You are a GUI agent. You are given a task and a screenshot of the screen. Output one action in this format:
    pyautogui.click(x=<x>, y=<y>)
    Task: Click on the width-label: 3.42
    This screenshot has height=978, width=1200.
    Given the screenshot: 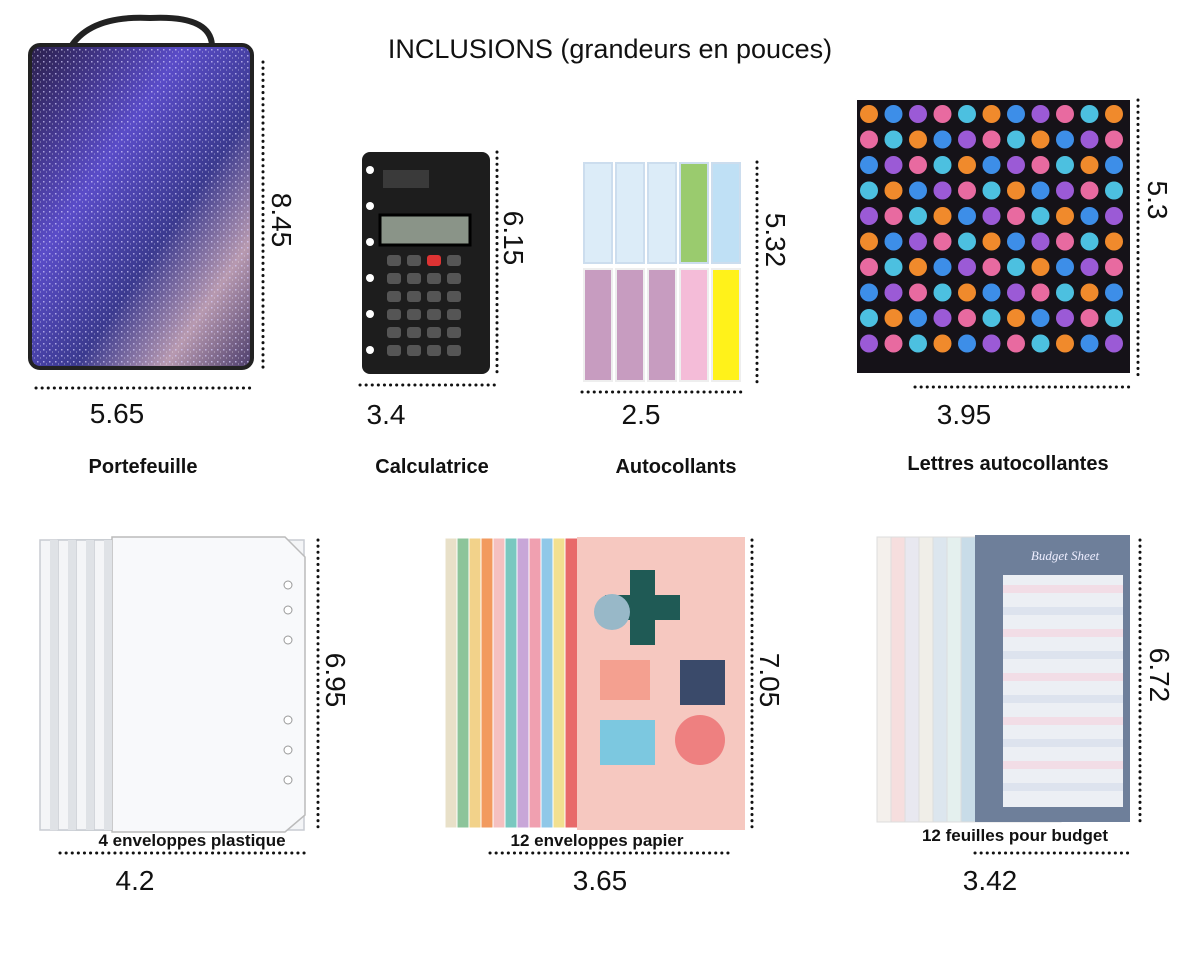 What is the action you would take?
    pyautogui.click(x=990, y=880)
    